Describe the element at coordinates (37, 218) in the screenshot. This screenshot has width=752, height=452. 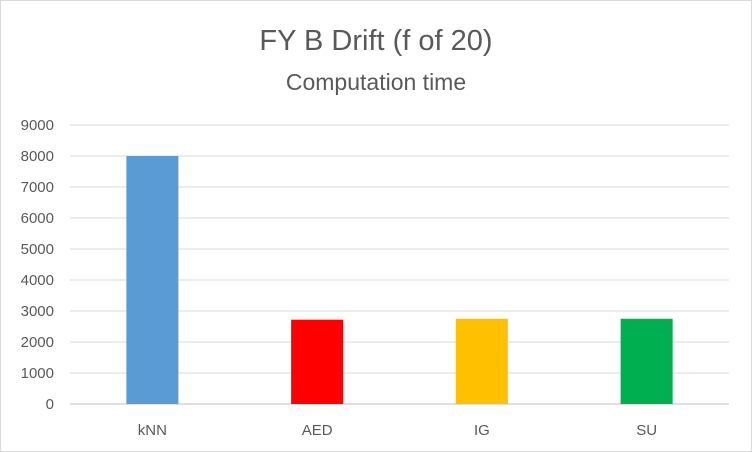
I see `y-tick-label: 6000` at that location.